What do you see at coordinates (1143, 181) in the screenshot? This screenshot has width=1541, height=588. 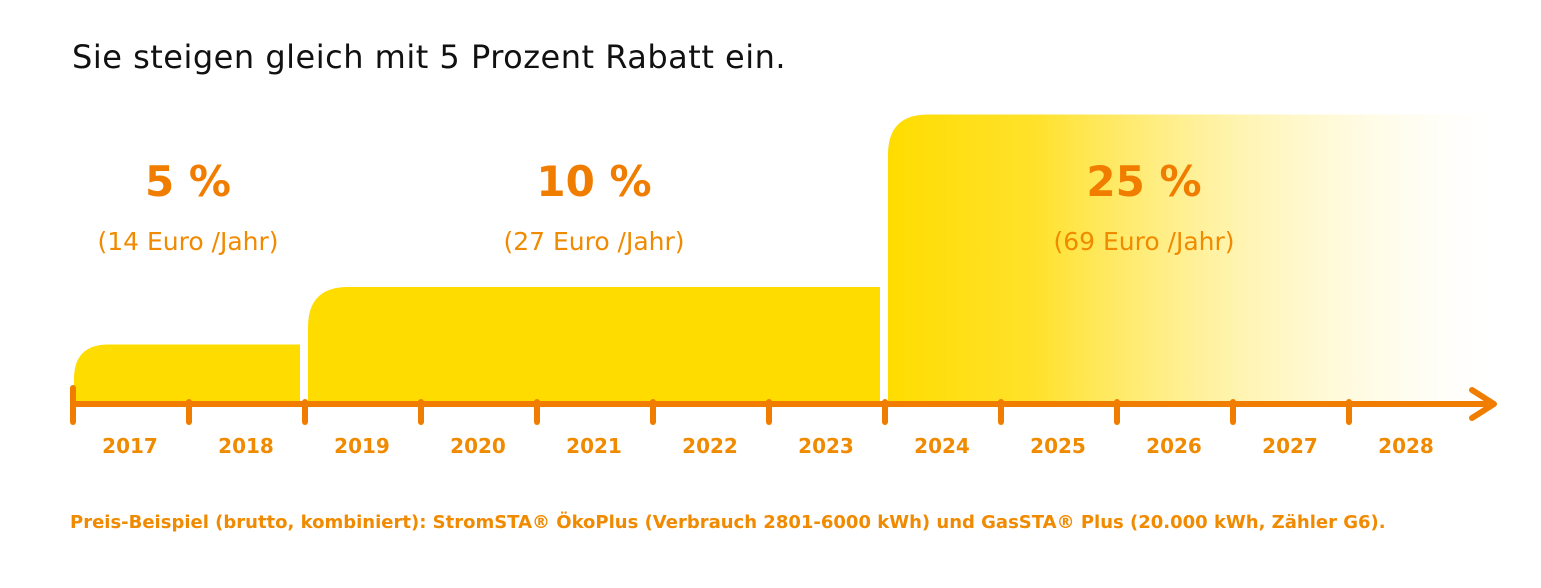 I see `discount-percent-label: 25 %` at bounding box center [1143, 181].